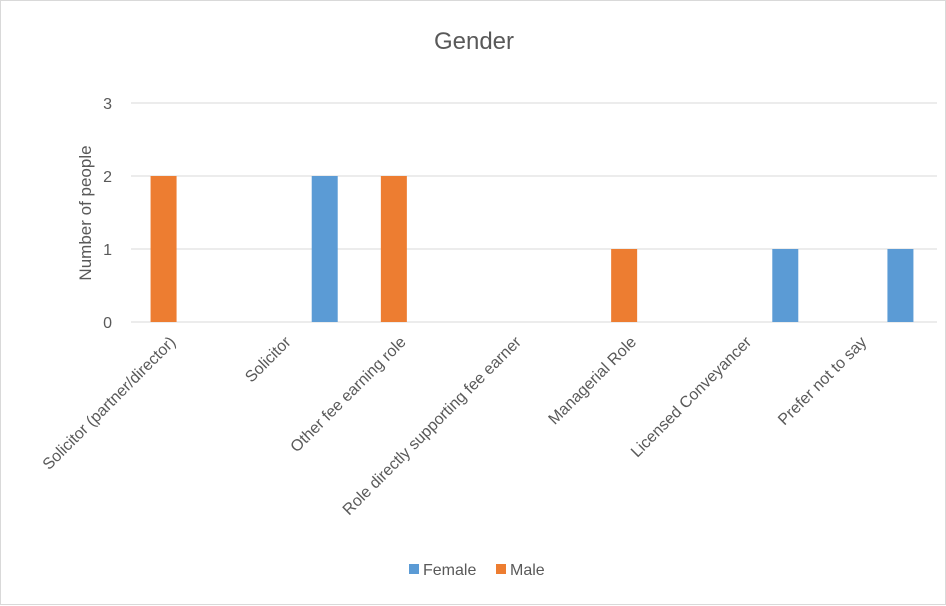  Describe the element at coordinates (107, 250) in the screenshot. I see `y-tick-label: 1` at that location.